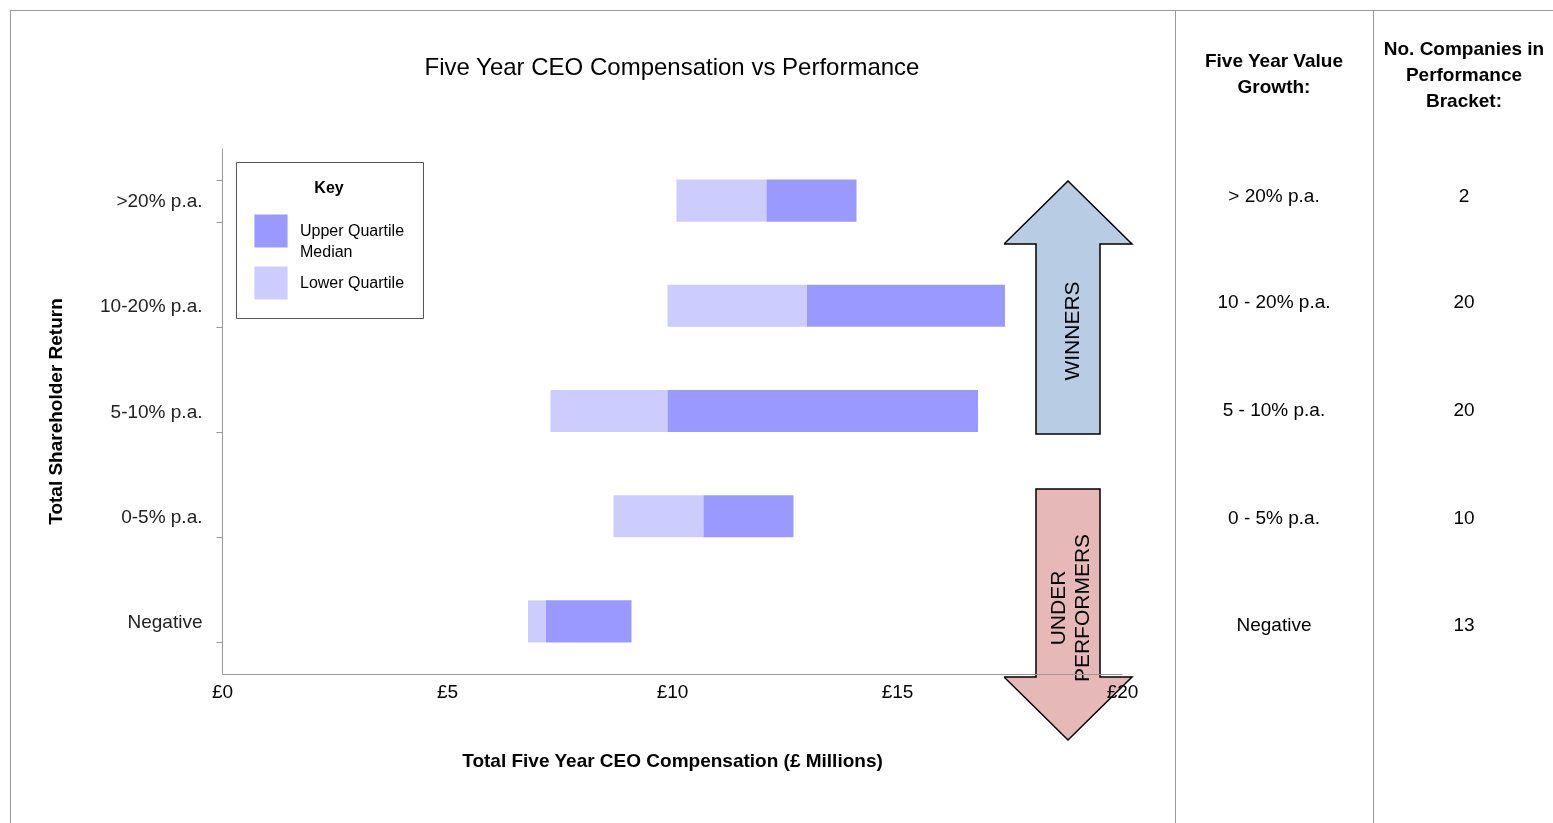 This screenshot has width=1553, height=823. Describe the element at coordinates (1464, 625) in the screenshot. I see `text: 13` at that location.